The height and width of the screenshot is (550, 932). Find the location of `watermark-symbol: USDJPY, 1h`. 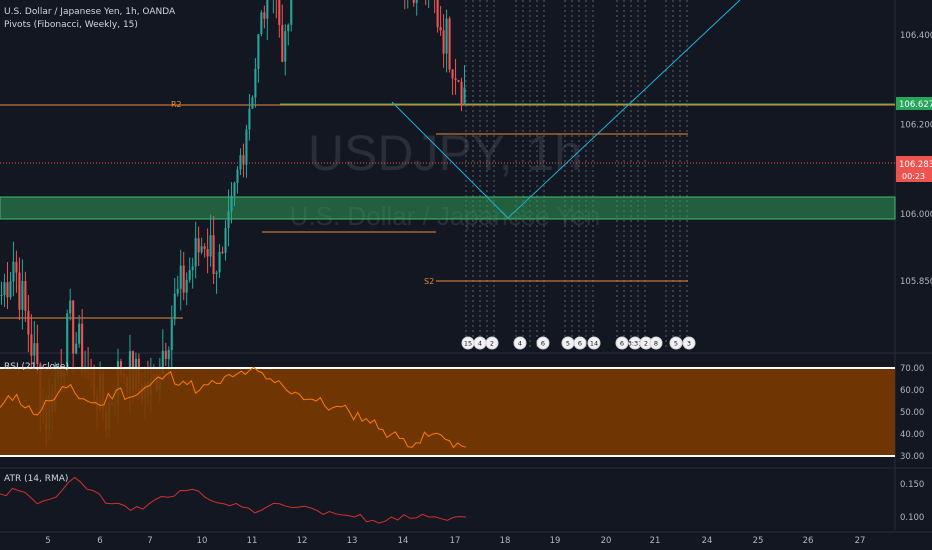

watermark-symbol: USDJPY, 1h is located at coordinates (445, 153).